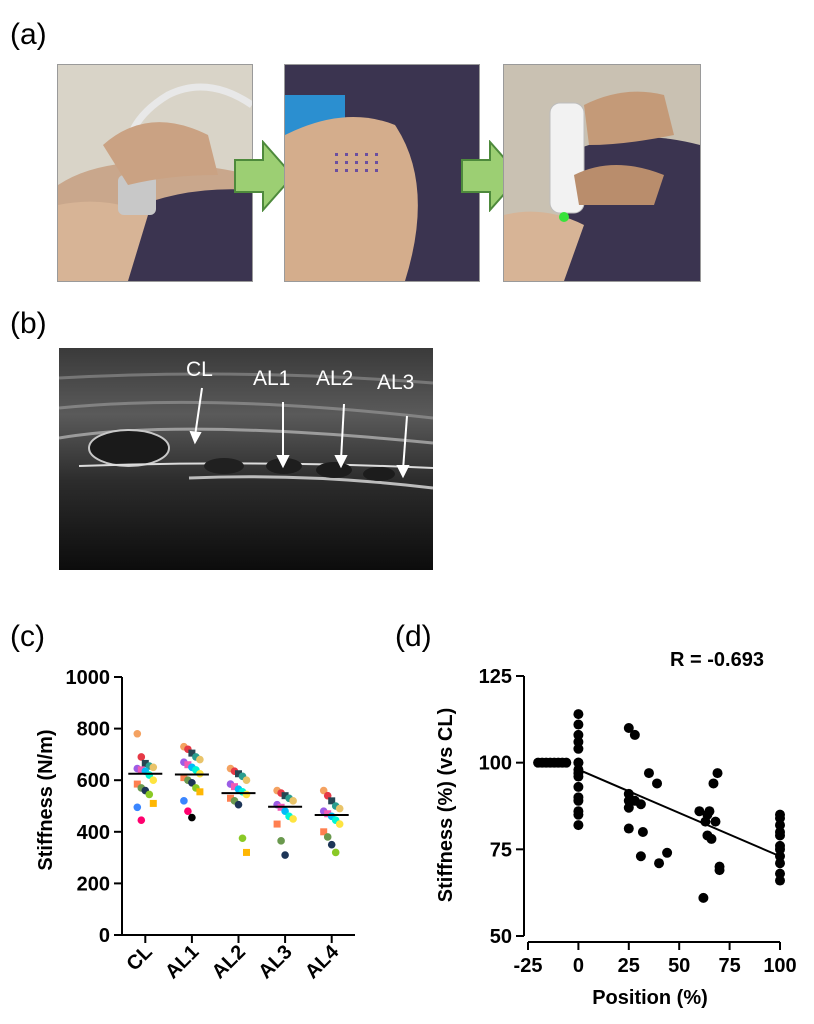 Image resolution: width=814 pixels, height=1024 pixels. I want to click on chart-d-xtick-label: -25, so click(528, 966).